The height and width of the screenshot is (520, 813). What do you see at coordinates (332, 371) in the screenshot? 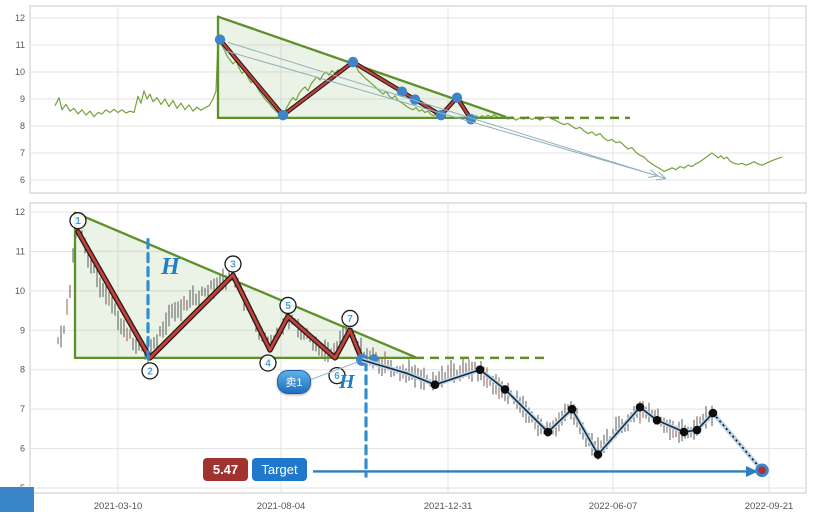
I see `sell-connector-line` at bounding box center [332, 371].